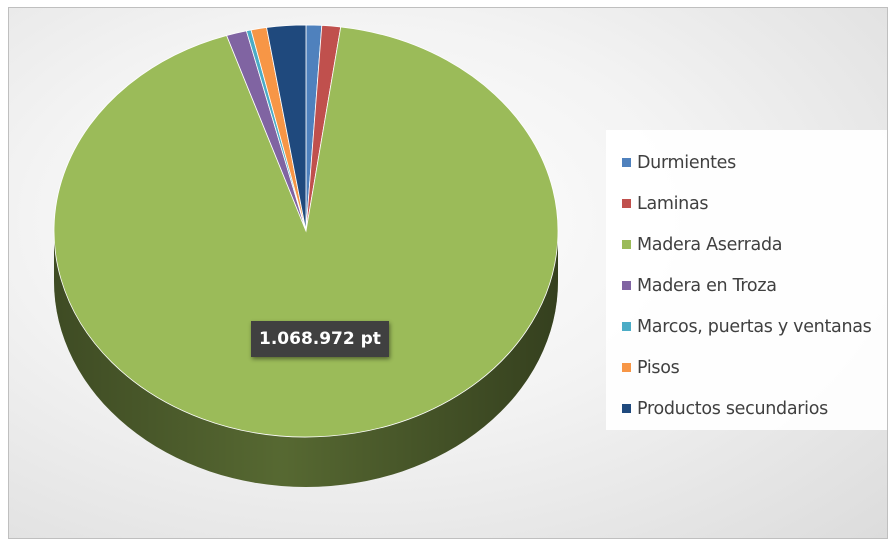  What do you see at coordinates (747, 367) in the screenshot?
I see `legend-item-pisos: Pisos` at bounding box center [747, 367].